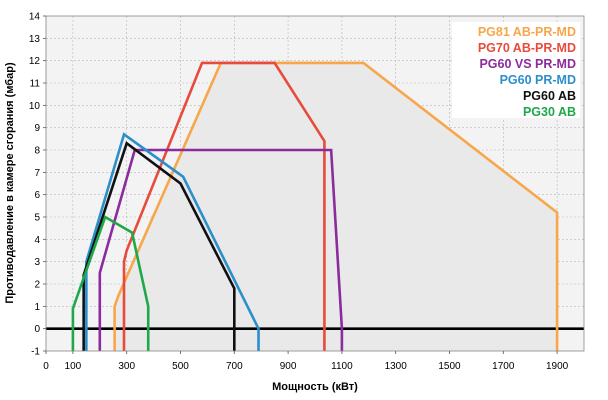  Describe the element at coordinates (10, 183) in the screenshot. I see `y-axis-title: Противодавление в камере сгорания (мбар)` at that location.